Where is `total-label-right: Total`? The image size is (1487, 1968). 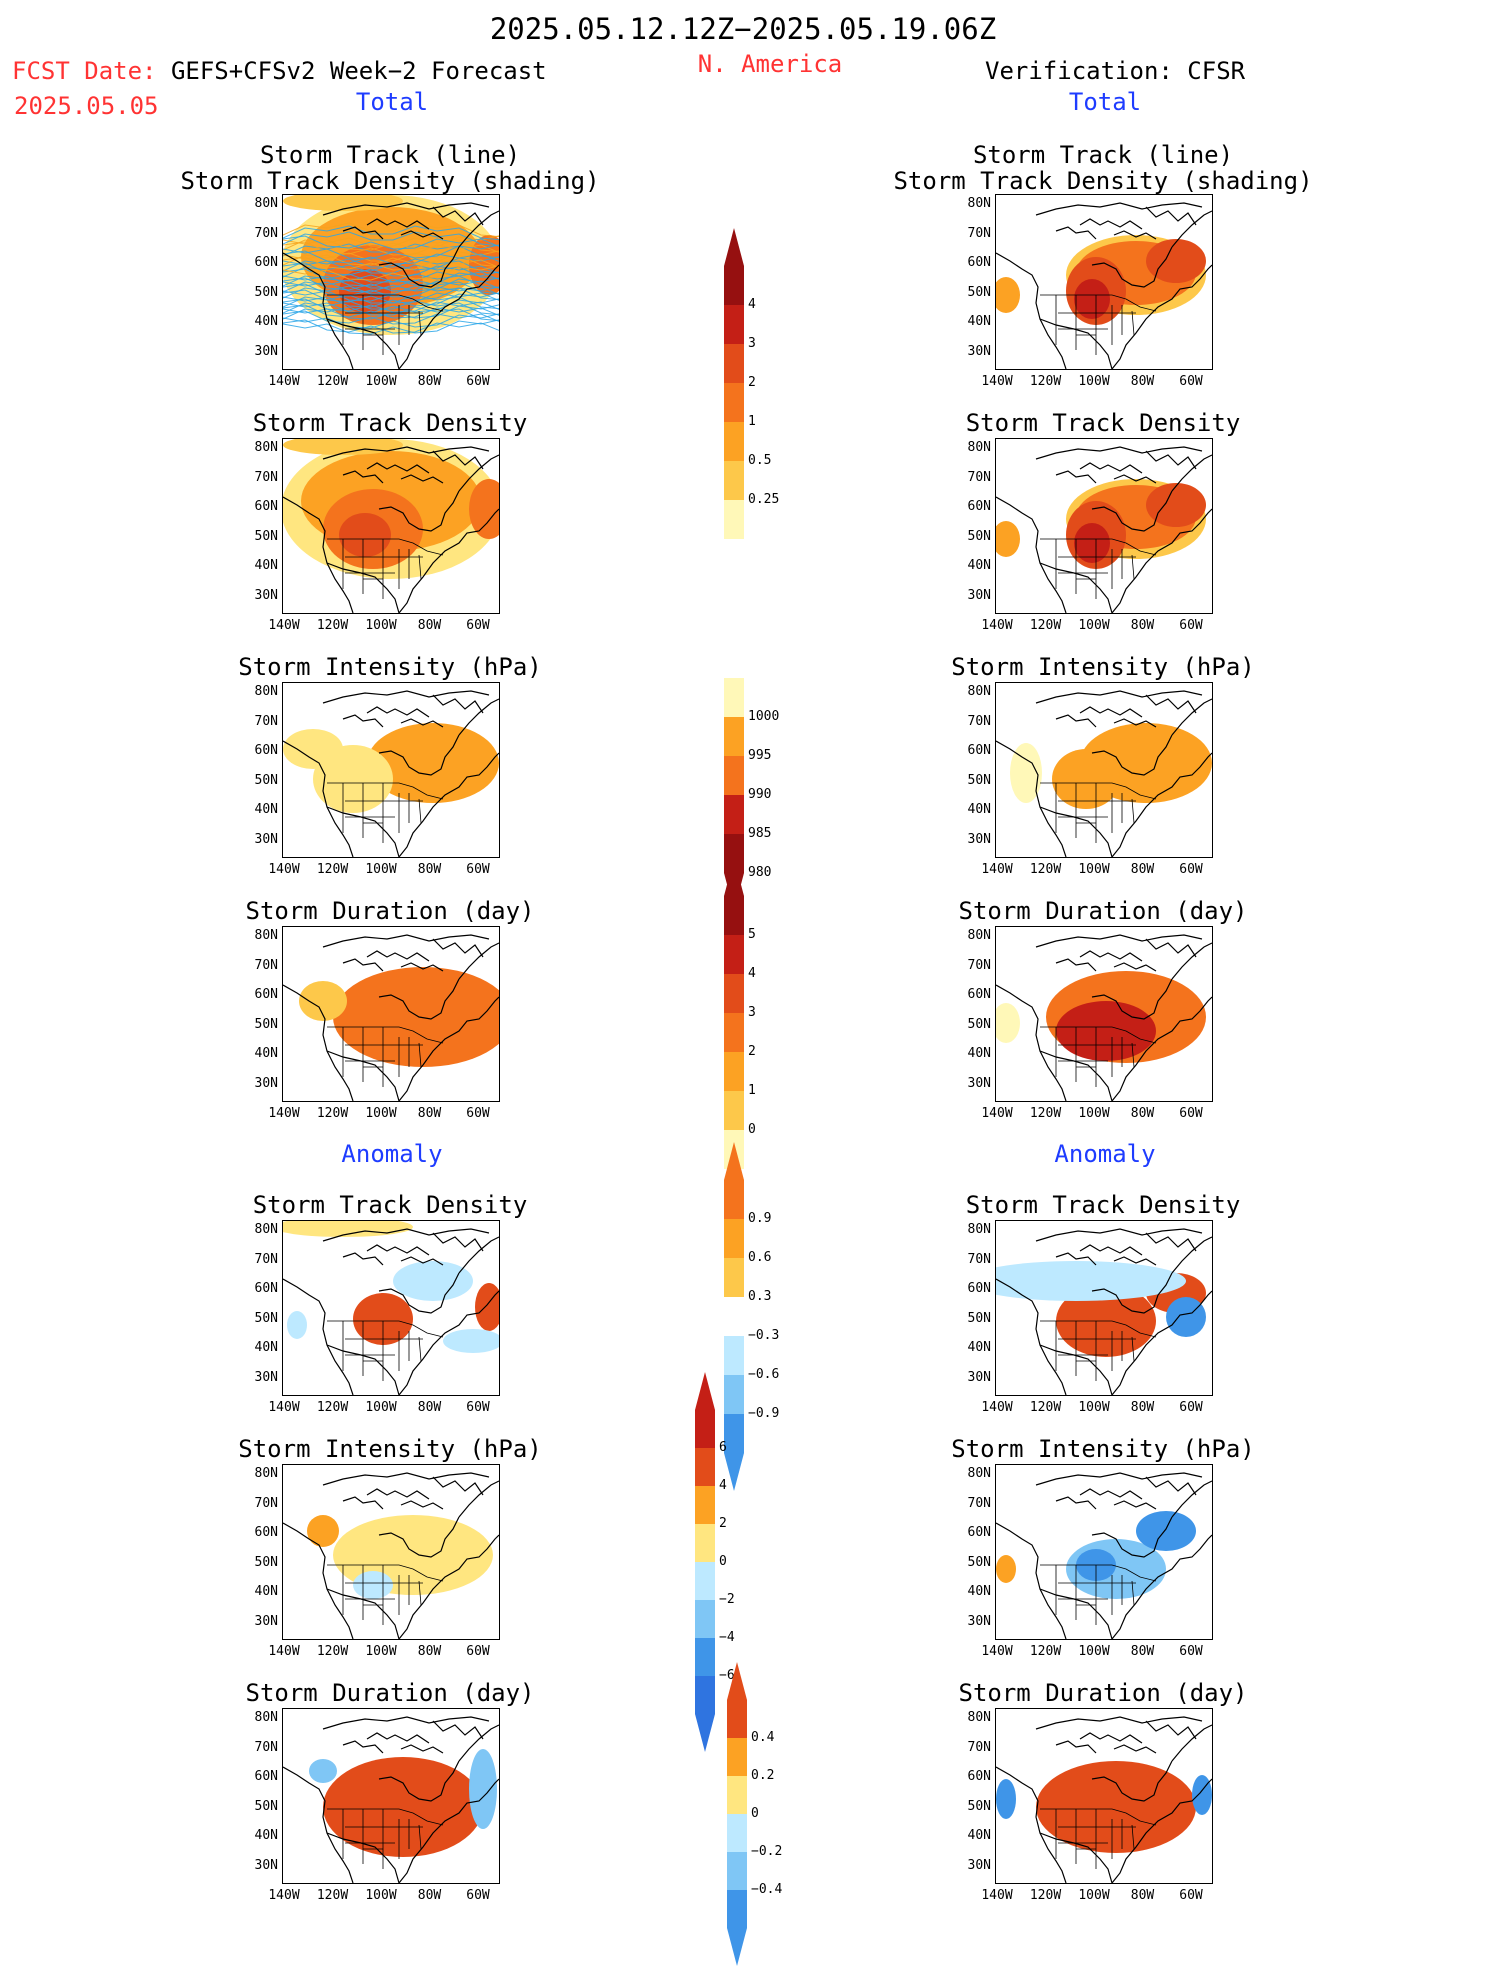
total-label-right: Total is located at coordinates (1105, 102).